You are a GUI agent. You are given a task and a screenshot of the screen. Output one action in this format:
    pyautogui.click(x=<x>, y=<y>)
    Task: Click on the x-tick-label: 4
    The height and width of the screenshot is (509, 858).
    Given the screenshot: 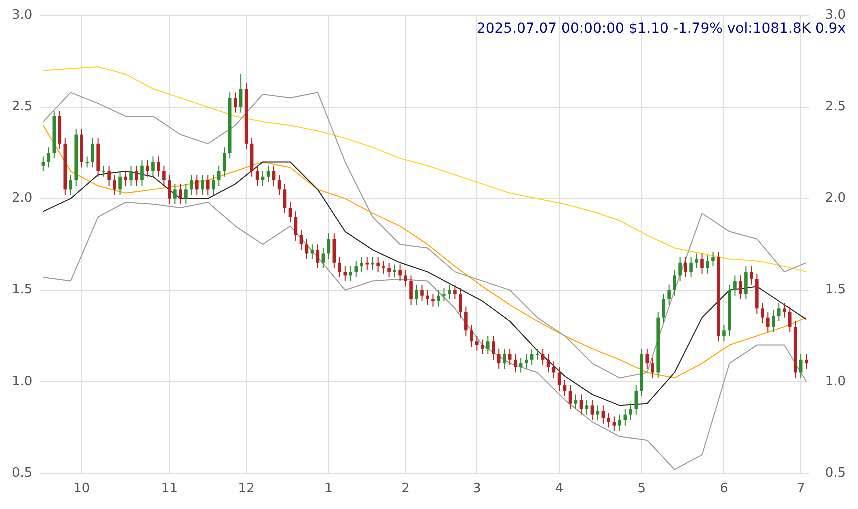 What is the action you would take?
    pyautogui.click(x=559, y=489)
    